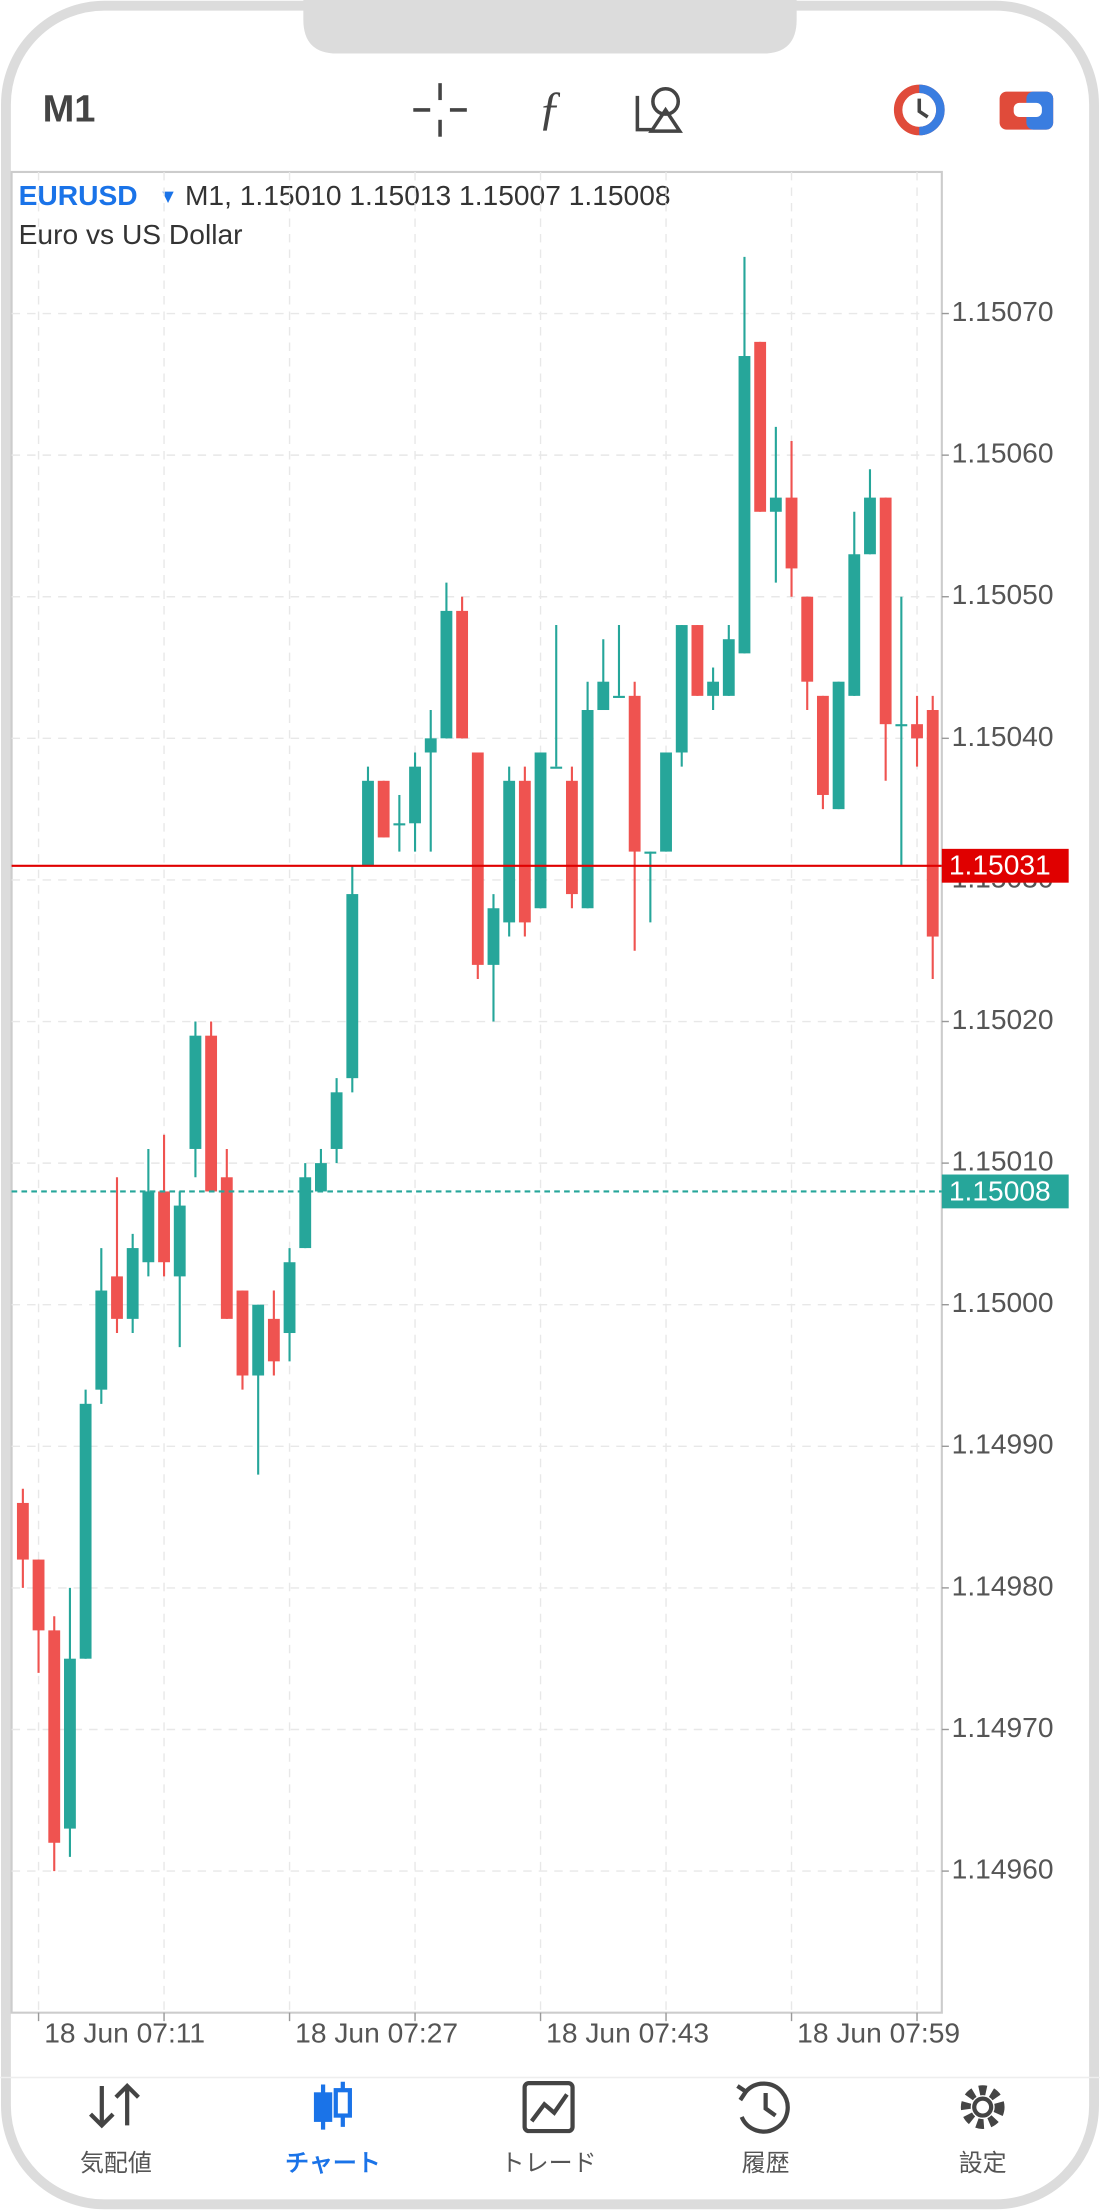 The image size is (1100, 2210). Describe the element at coordinates (131, 234) in the screenshot. I see `symbol-description: Euro vs US Dollar` at that location.